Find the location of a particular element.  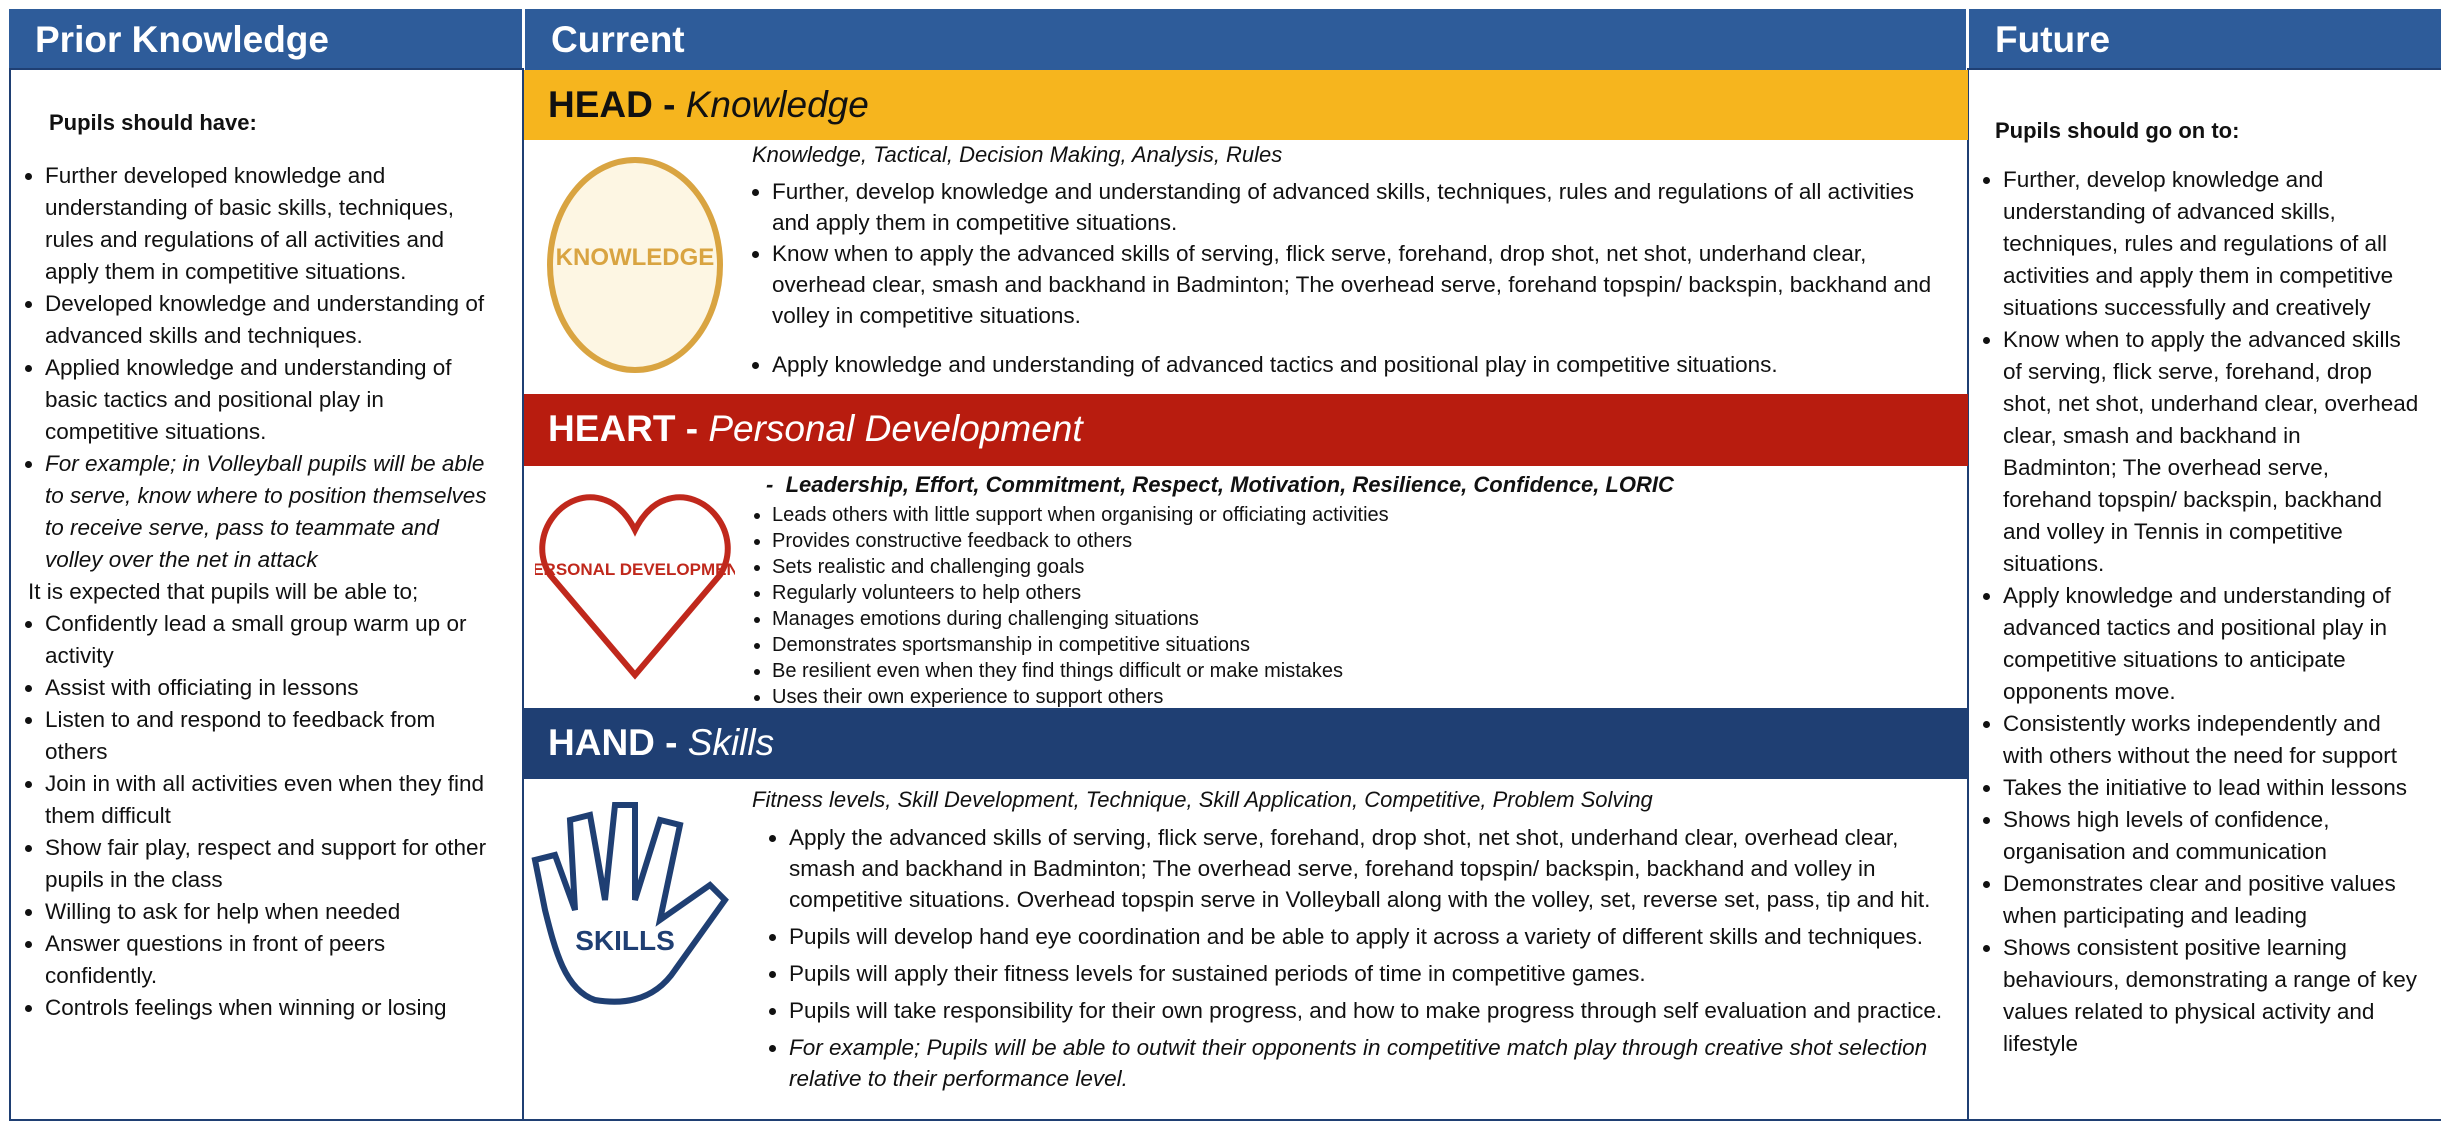

heart-bar: HEART - Personal Development is located at coordinates (1246, 430).